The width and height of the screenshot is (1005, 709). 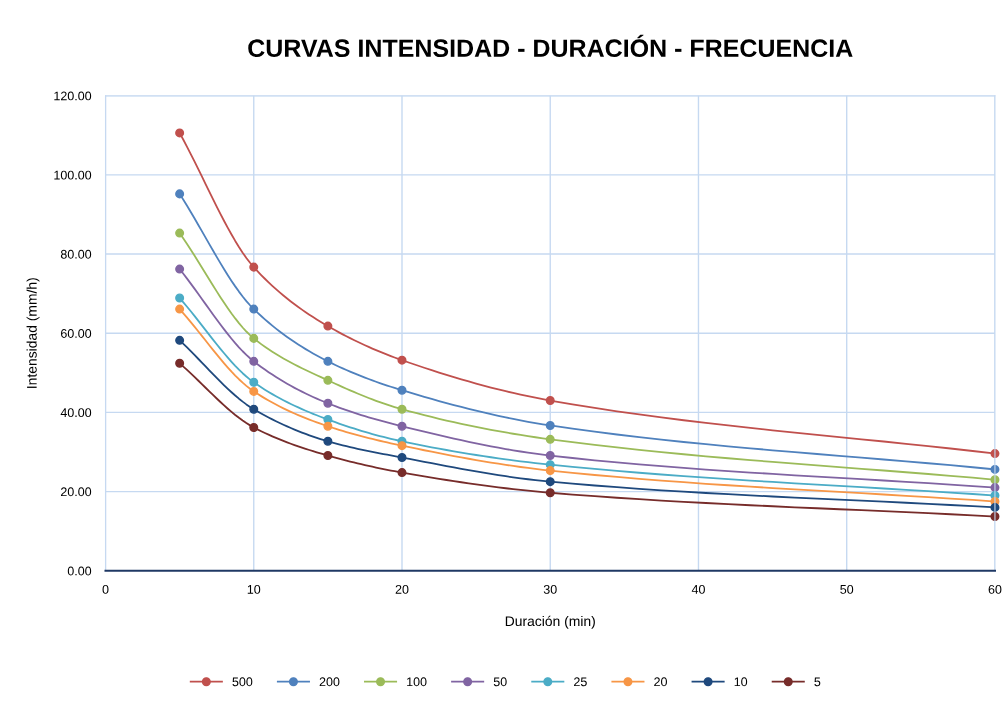 What do you see at coordinates (254, 589) in the screenshot?
I see `x-tick-label: 10` at bounding box center [254, 589].